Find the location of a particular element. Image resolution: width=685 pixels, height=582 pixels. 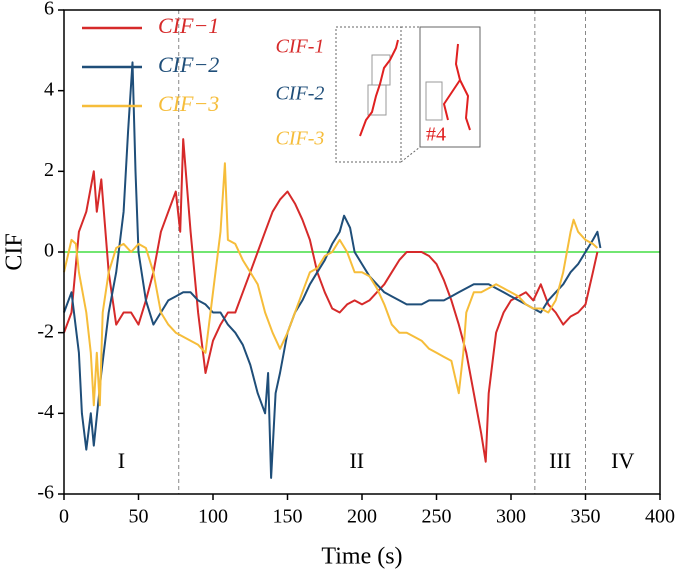

y-tick-label: 6 is located at coordinates (49, 10).